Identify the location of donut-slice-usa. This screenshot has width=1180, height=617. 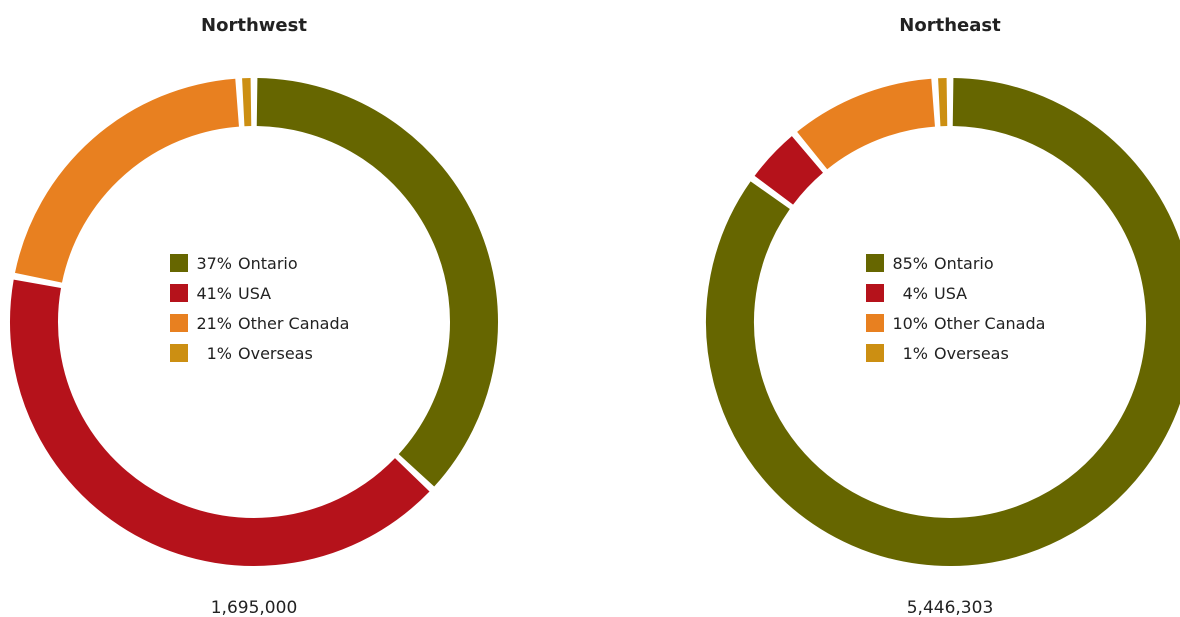
(789, 171).